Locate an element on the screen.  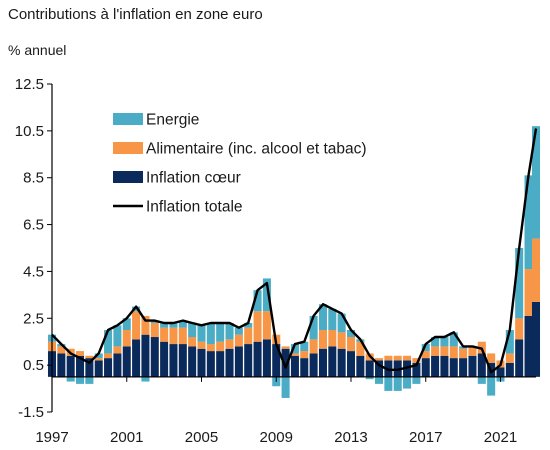
legend-label-headline: Inflation totale is located at coordinates (194, 207).